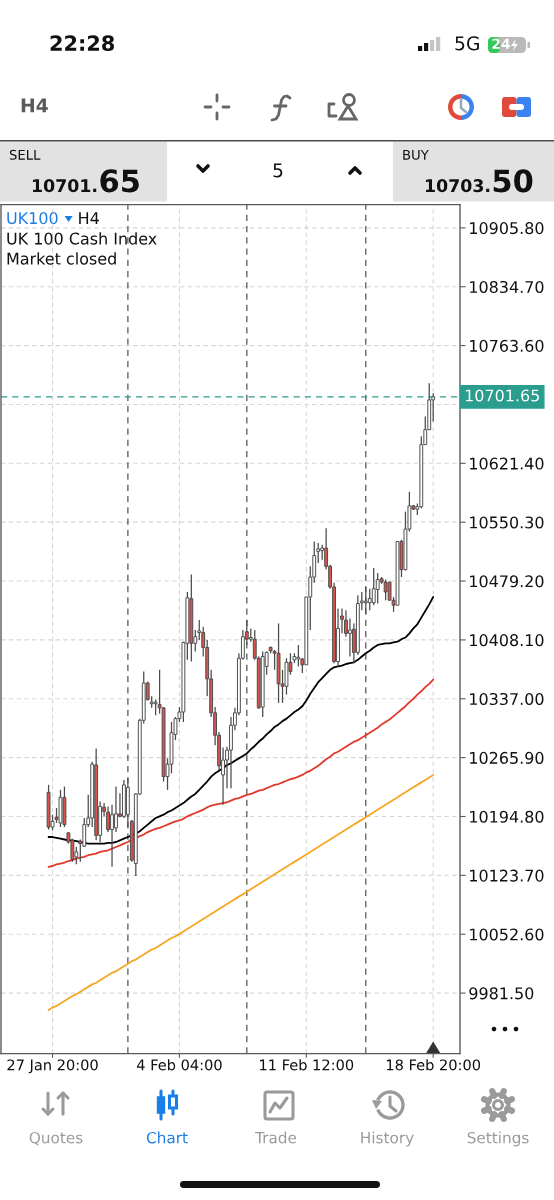  Describe the element at coordinates (433, 1065) in the screenshot. I see `x-tick-label: 18 Feb 20:00` at that location.